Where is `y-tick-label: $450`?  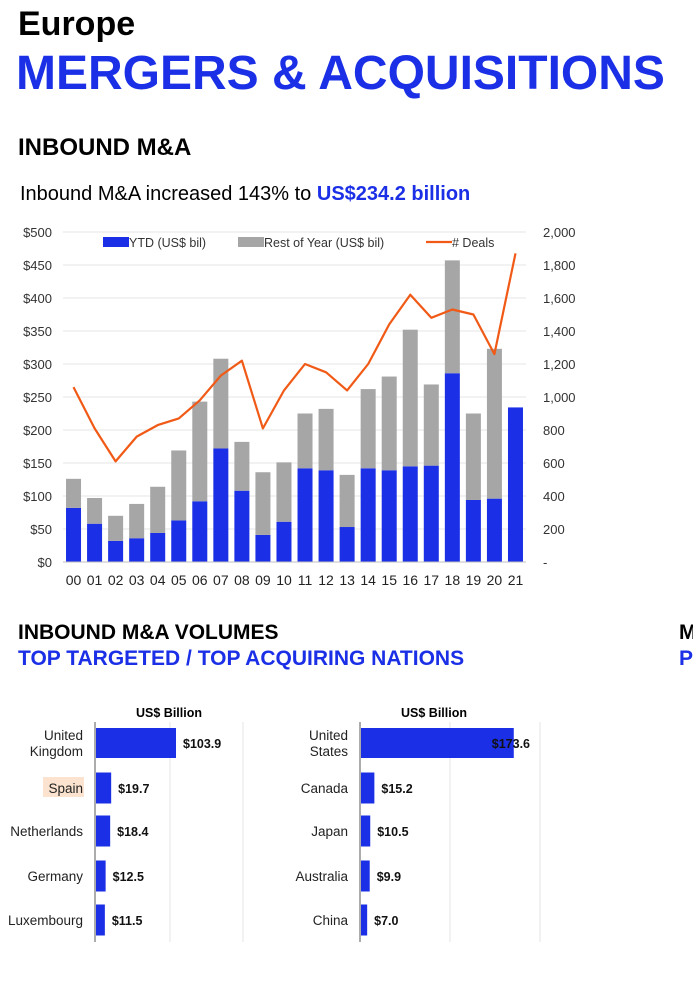 y-tick-label: $450 is located at coordinates (37, 265).